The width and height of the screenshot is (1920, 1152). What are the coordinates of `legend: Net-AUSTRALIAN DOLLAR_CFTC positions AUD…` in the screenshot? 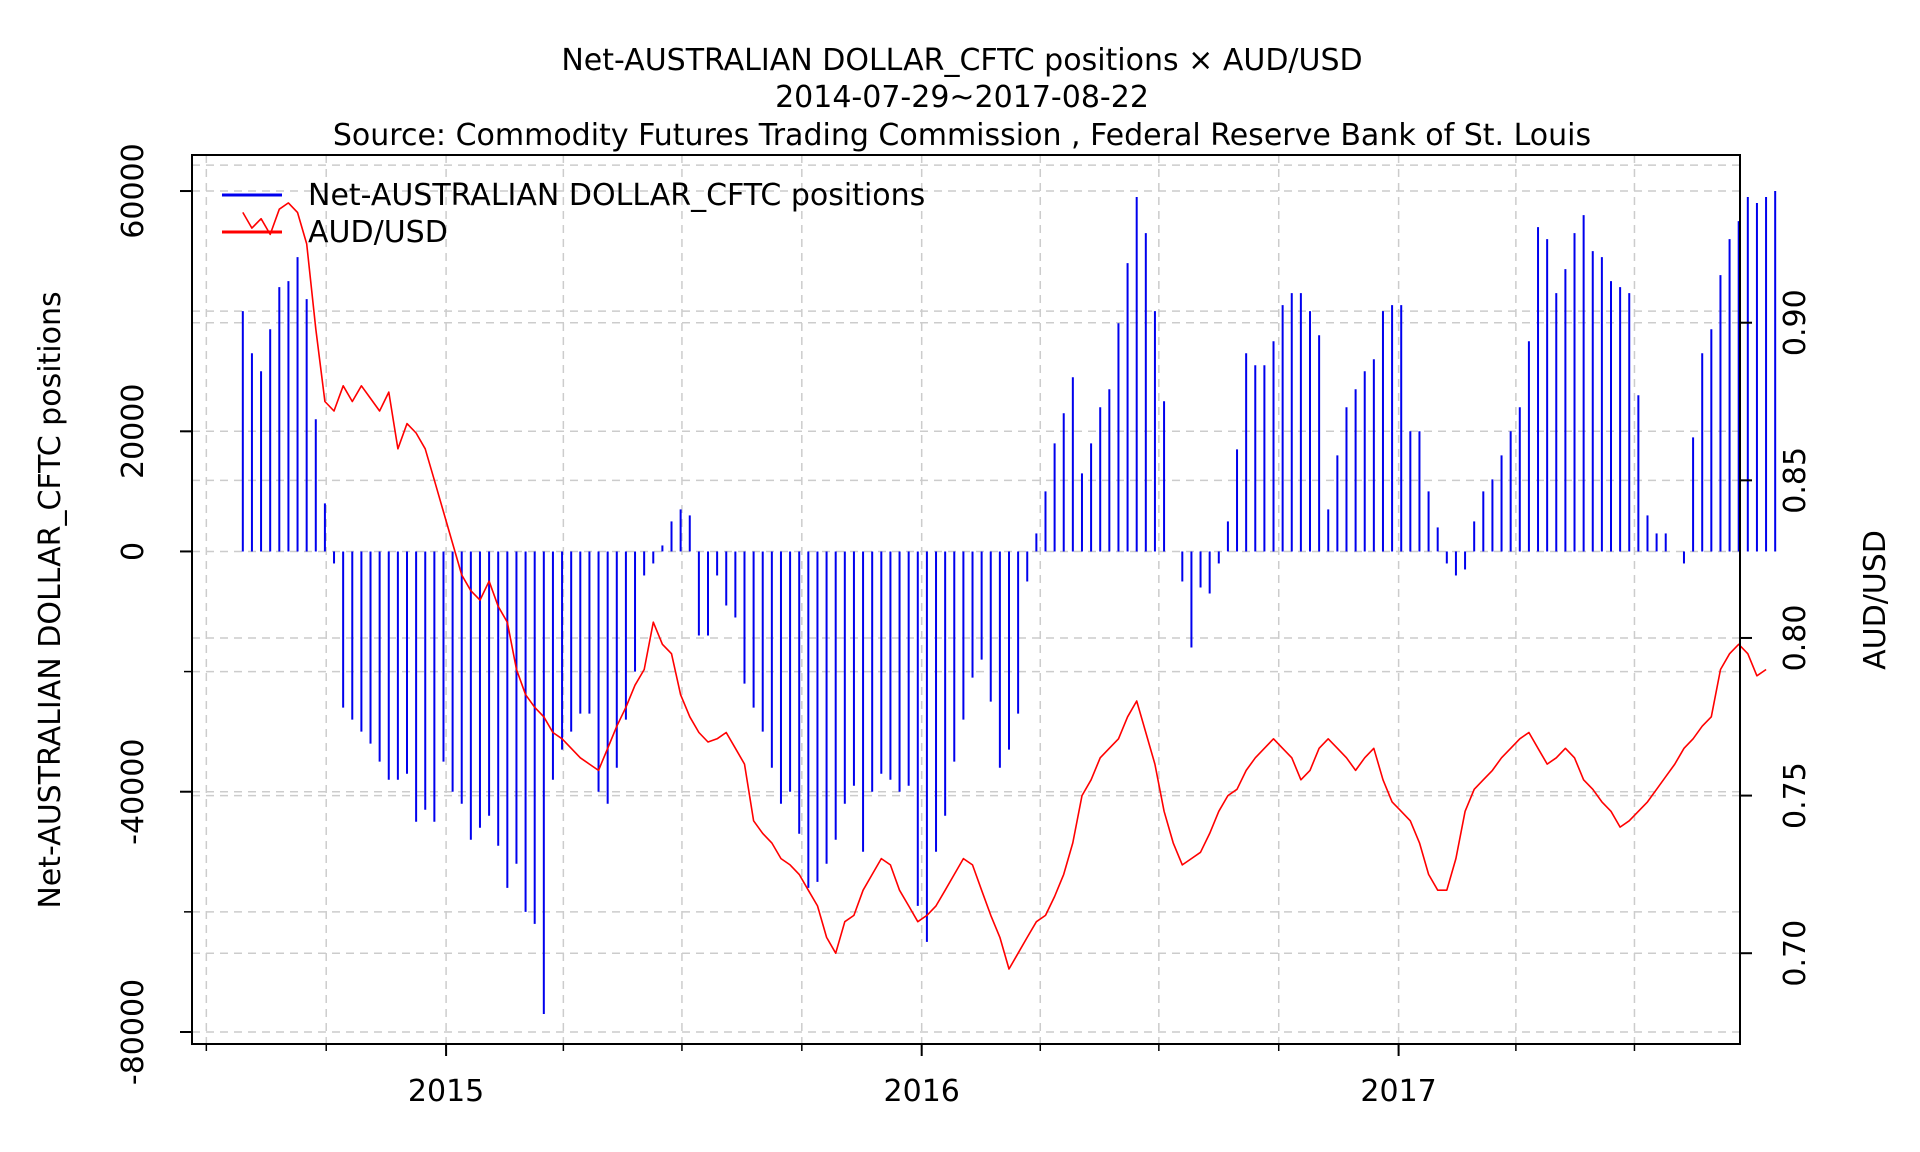 It's located at (573, 214).